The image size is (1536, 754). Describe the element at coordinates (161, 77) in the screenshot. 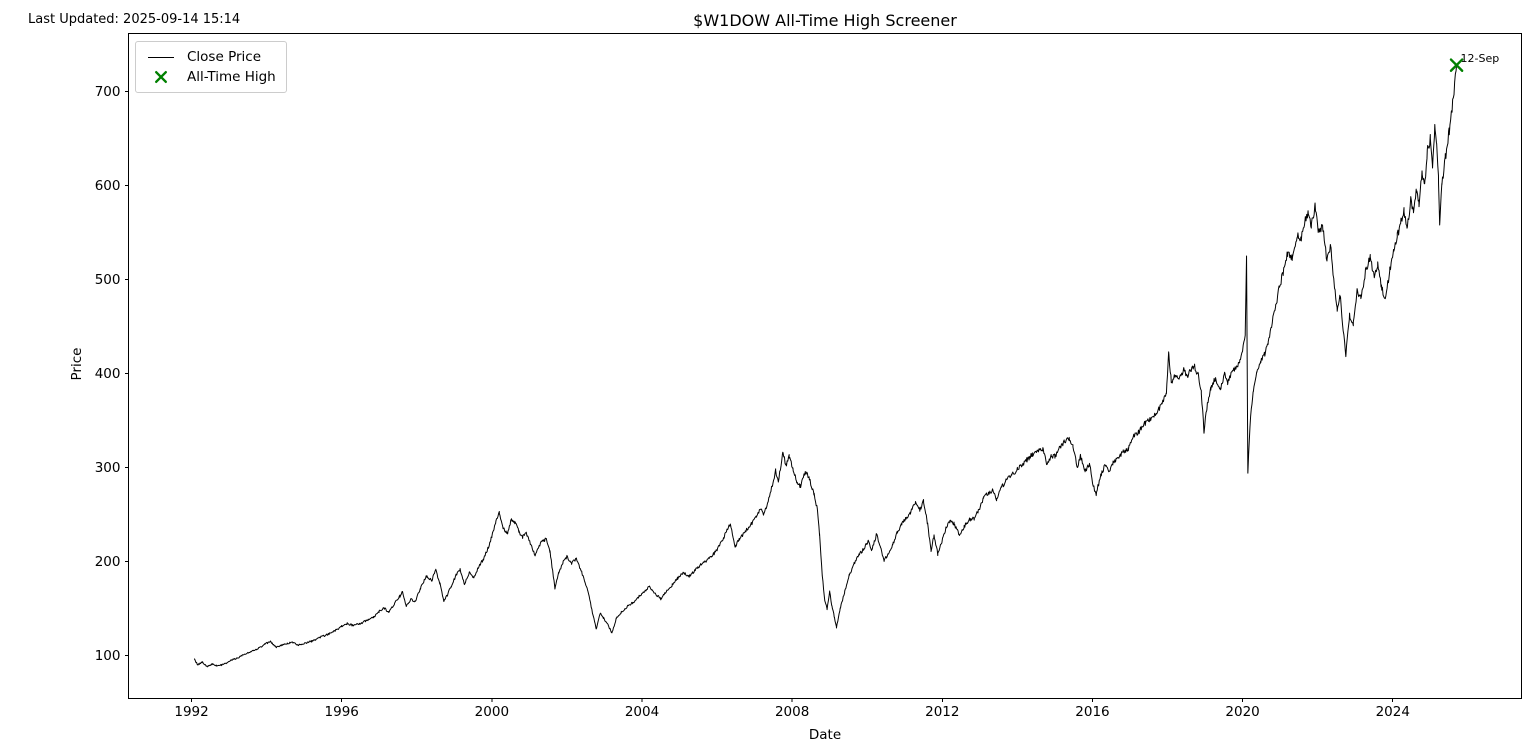

I see `all-time-high-marker-icon` at that location.